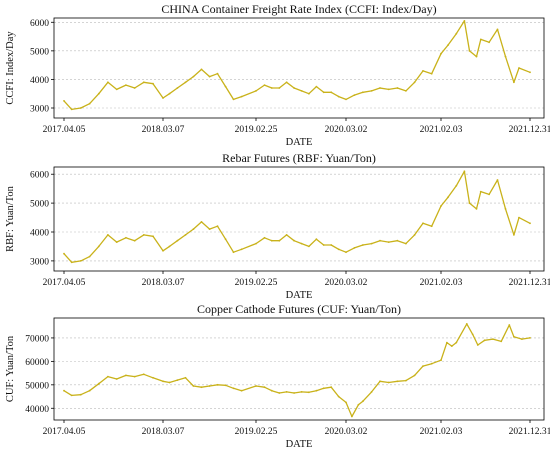 The image size is (550, 451). I want to click on chart-3-title: Copper Cathode Futures (CUF: Yuan/Ton), so click(299, 309).